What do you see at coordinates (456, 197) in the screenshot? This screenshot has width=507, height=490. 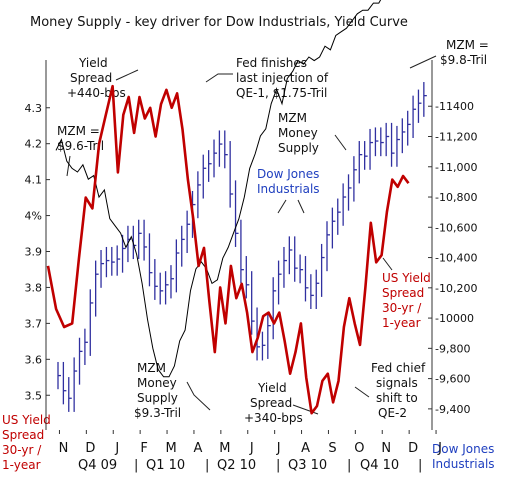 I see `right-tick-label: -10,800` at bounding box center [456, 197].